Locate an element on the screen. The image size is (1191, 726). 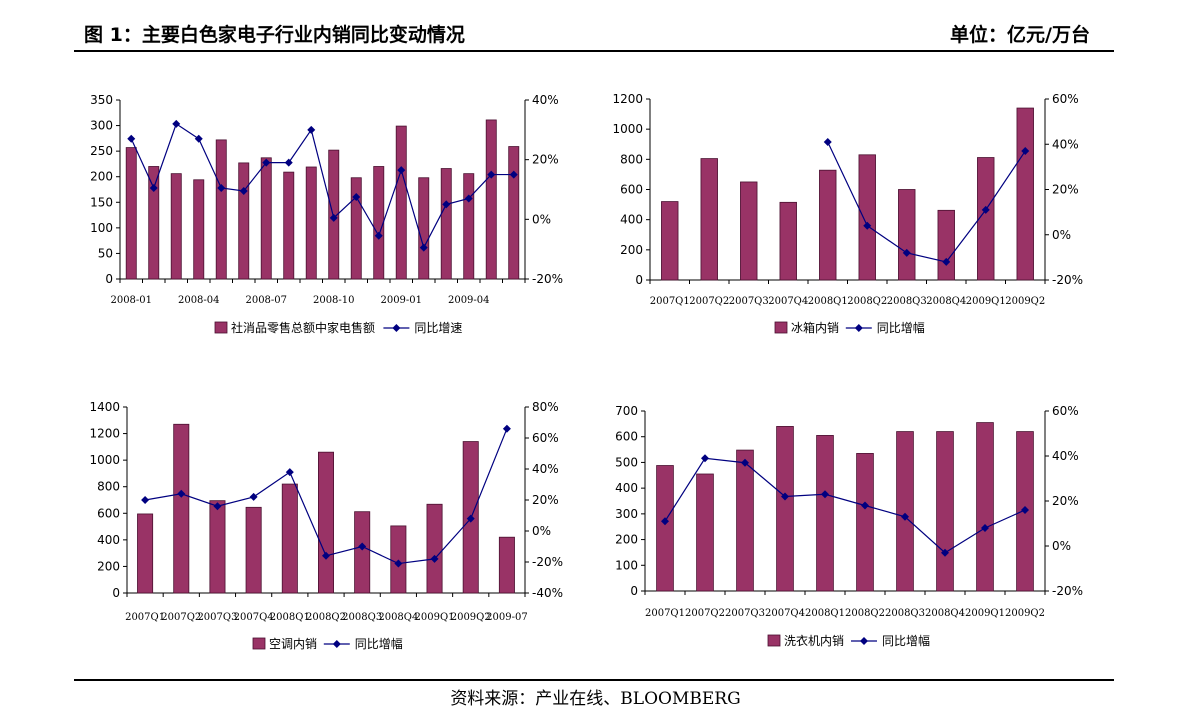
right-tick-label: 60% is located at coordinates (1065, 99).